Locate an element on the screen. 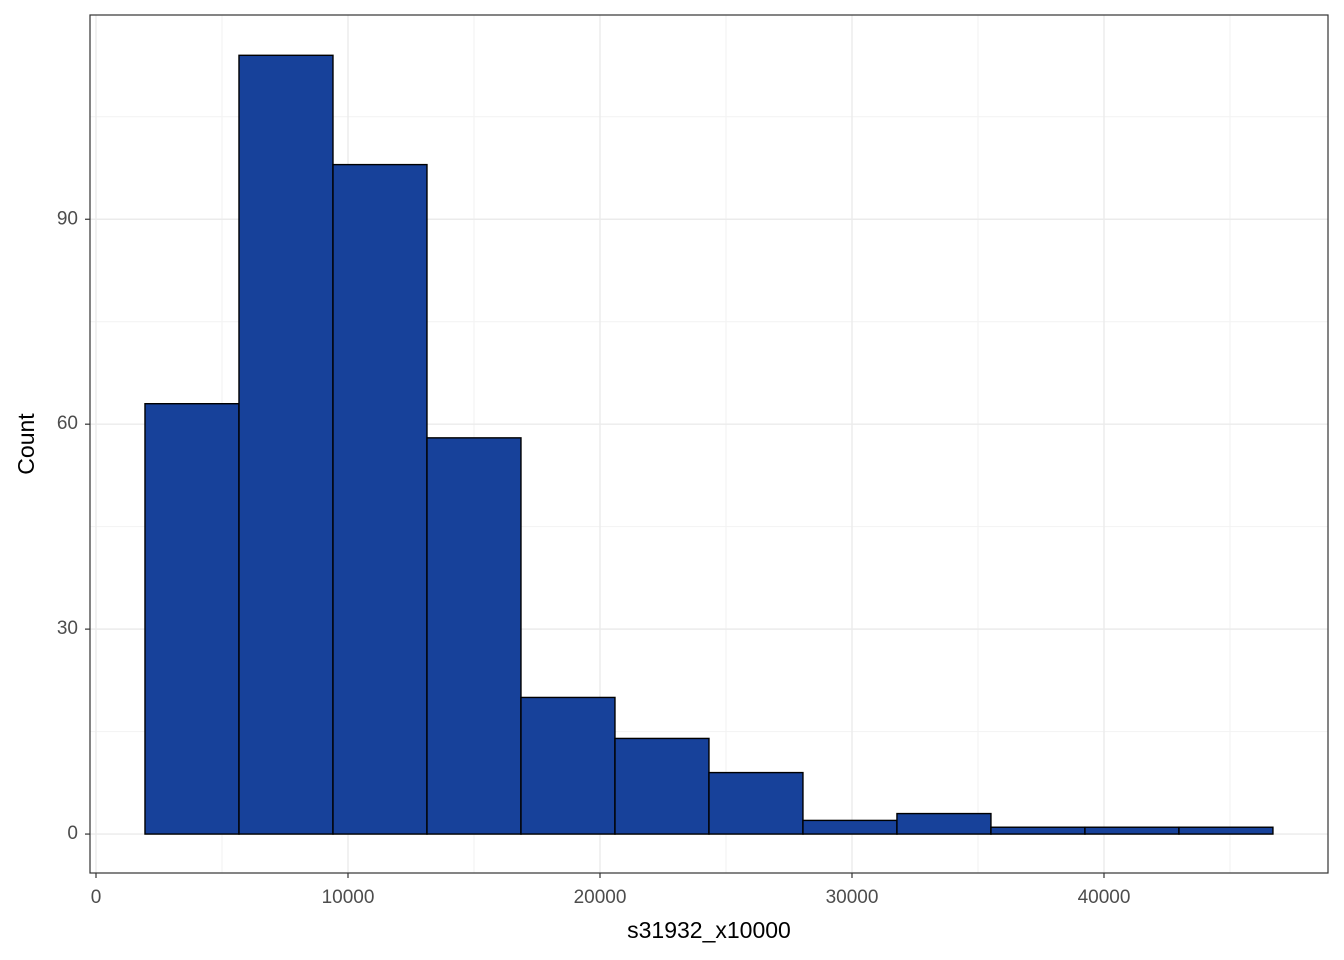  x-tick-label: 30000 is located at coordinates (852, 897).